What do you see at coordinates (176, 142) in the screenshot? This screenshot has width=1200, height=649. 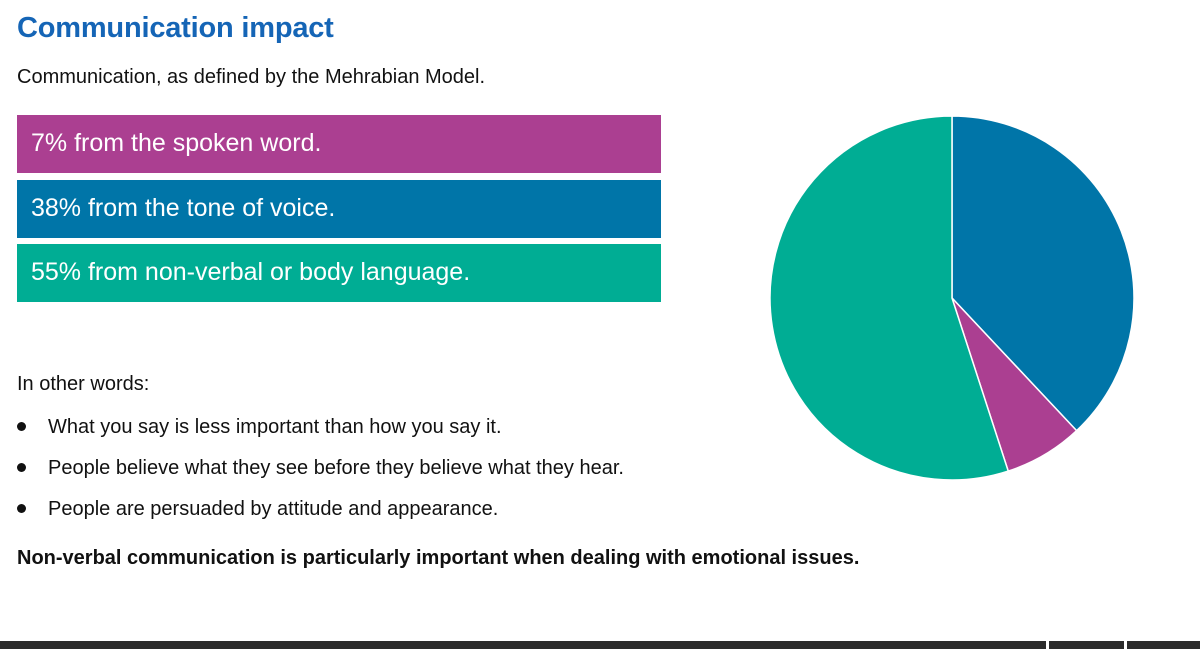 I see `stat-label-spoken-word: 7% from the spoken word.` at bounding box center [176, 142].